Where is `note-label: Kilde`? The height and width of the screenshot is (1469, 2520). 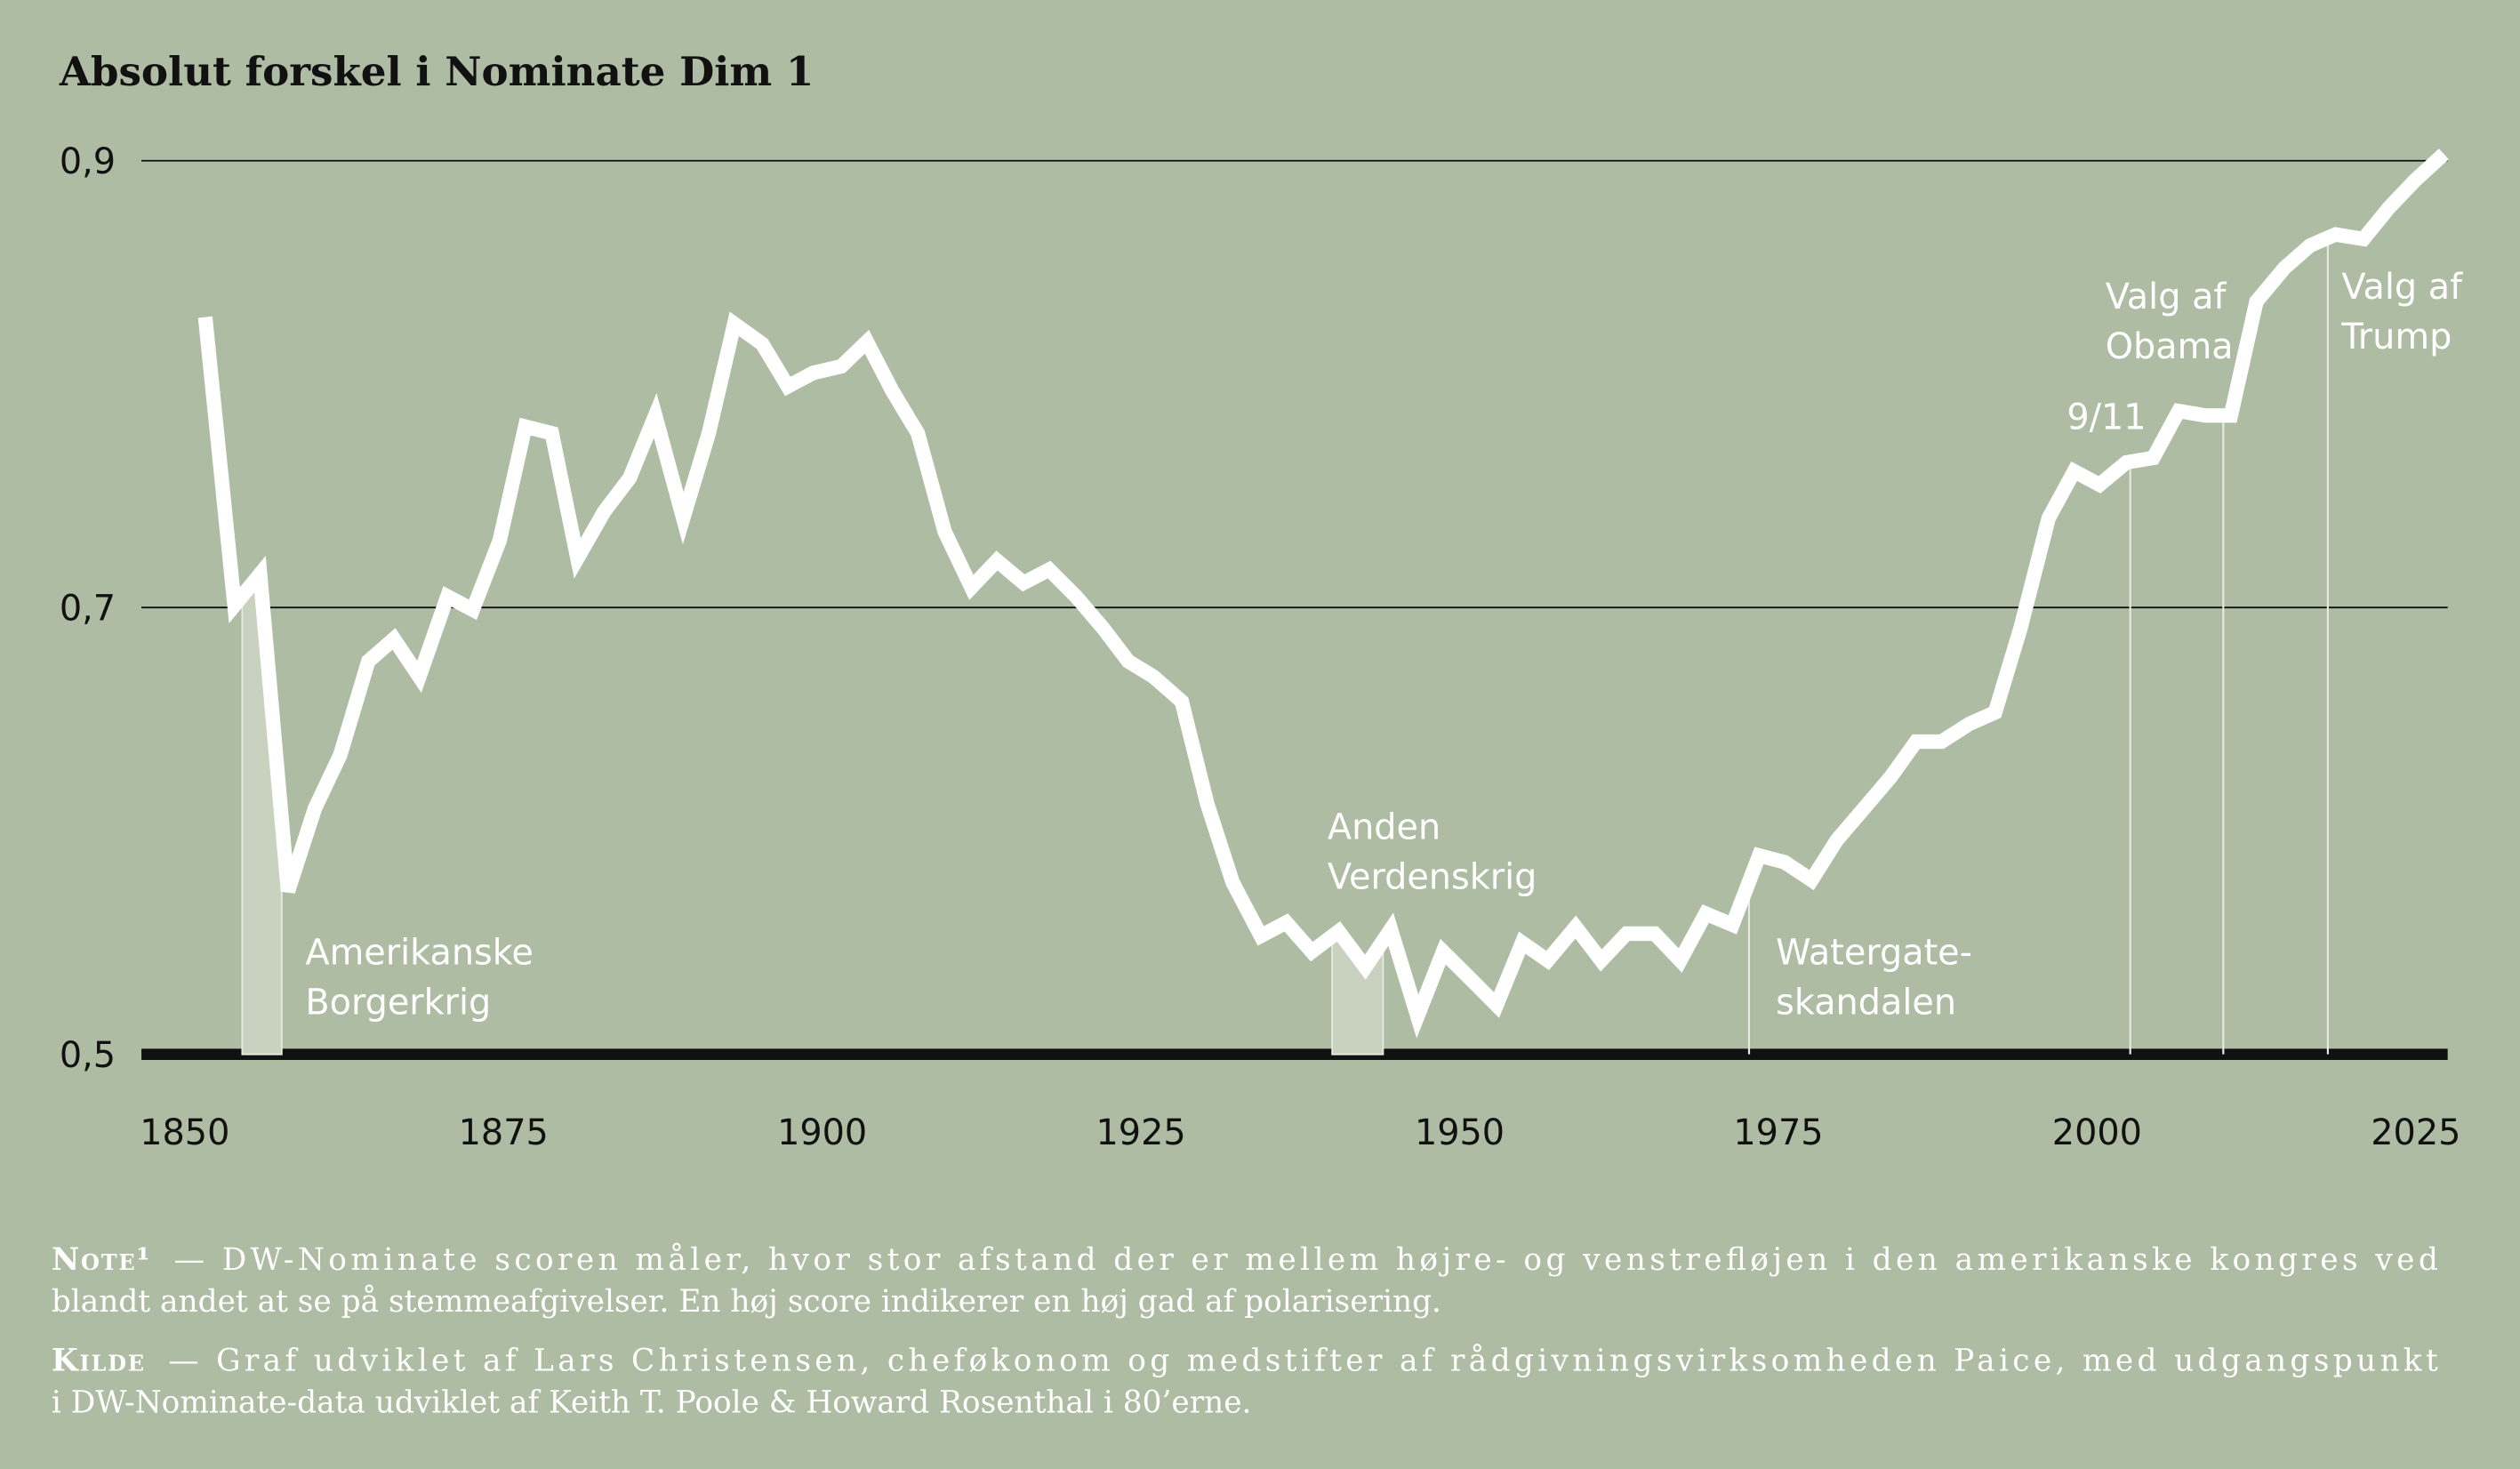
note-label: Kilde is located at coordinates (99, 1361).